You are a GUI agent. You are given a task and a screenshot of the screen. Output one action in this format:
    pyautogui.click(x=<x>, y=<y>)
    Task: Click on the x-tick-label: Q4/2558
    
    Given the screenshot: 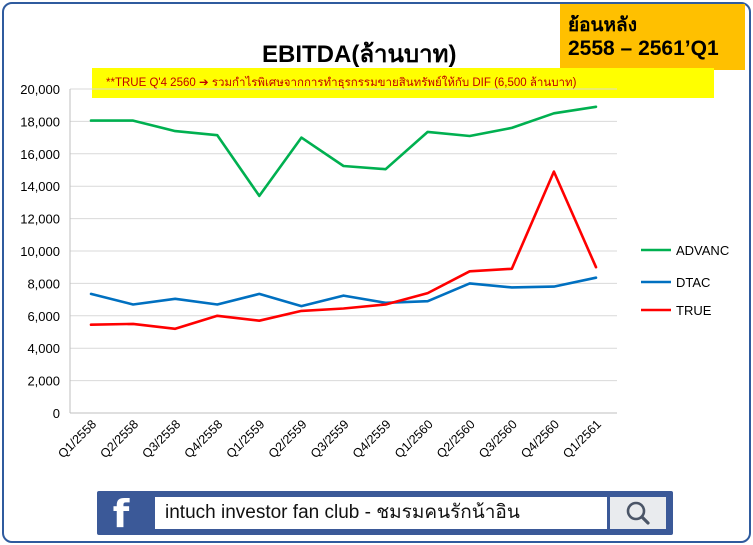 What is the action you would take?
    pyautogui.click(x=204, y=439)
    